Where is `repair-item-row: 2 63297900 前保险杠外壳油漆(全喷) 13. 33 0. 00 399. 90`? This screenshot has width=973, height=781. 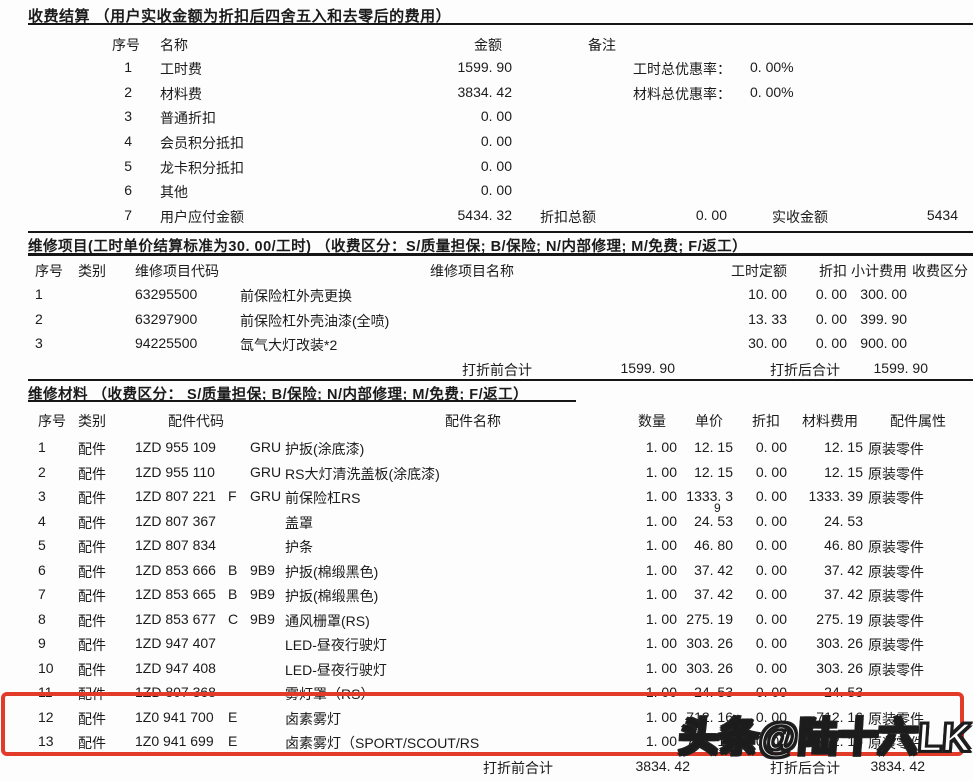
repair-item-row: 2 63297900 前保险杠外壳油漆(全喷) 13. 33 0. 00 399. 90 is located at coordinates (486, 321).